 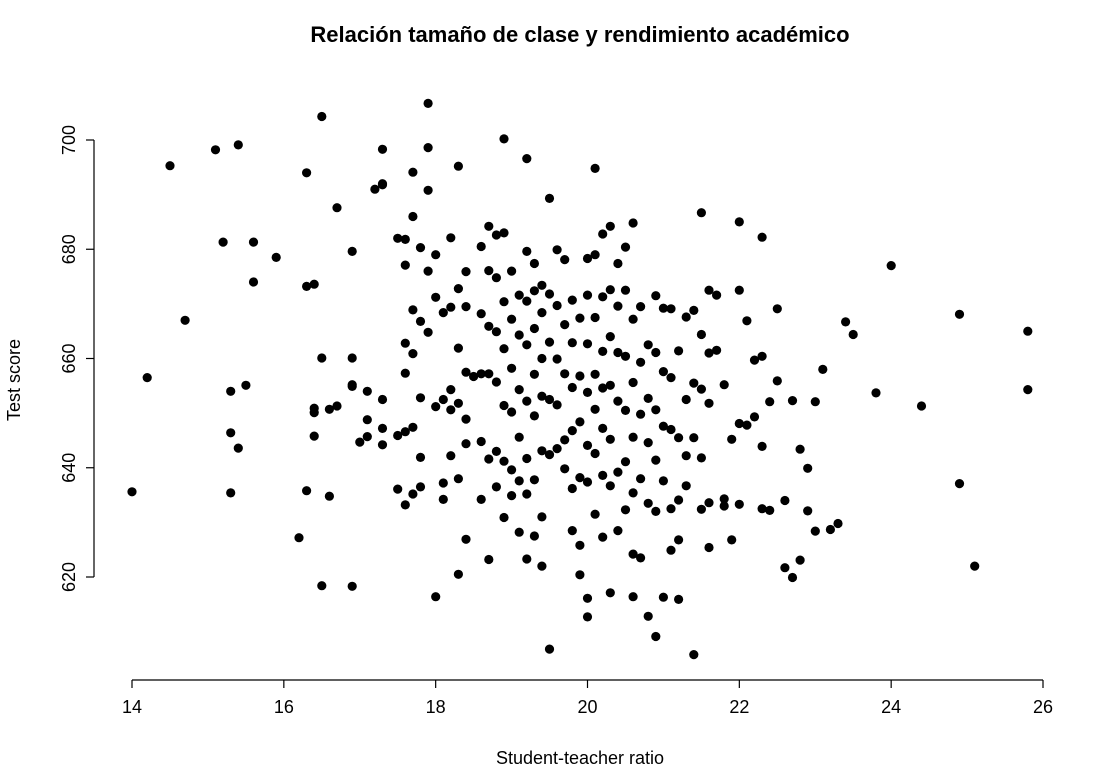 I want to click on y-axis: 620 640 660 680 700, so click(x=77, y=358).